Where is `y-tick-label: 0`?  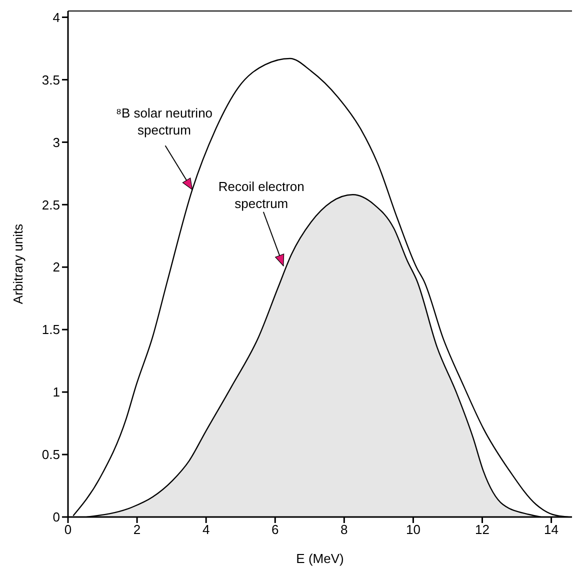 y-tick-label: 0 is located at coordinates (56, 517).